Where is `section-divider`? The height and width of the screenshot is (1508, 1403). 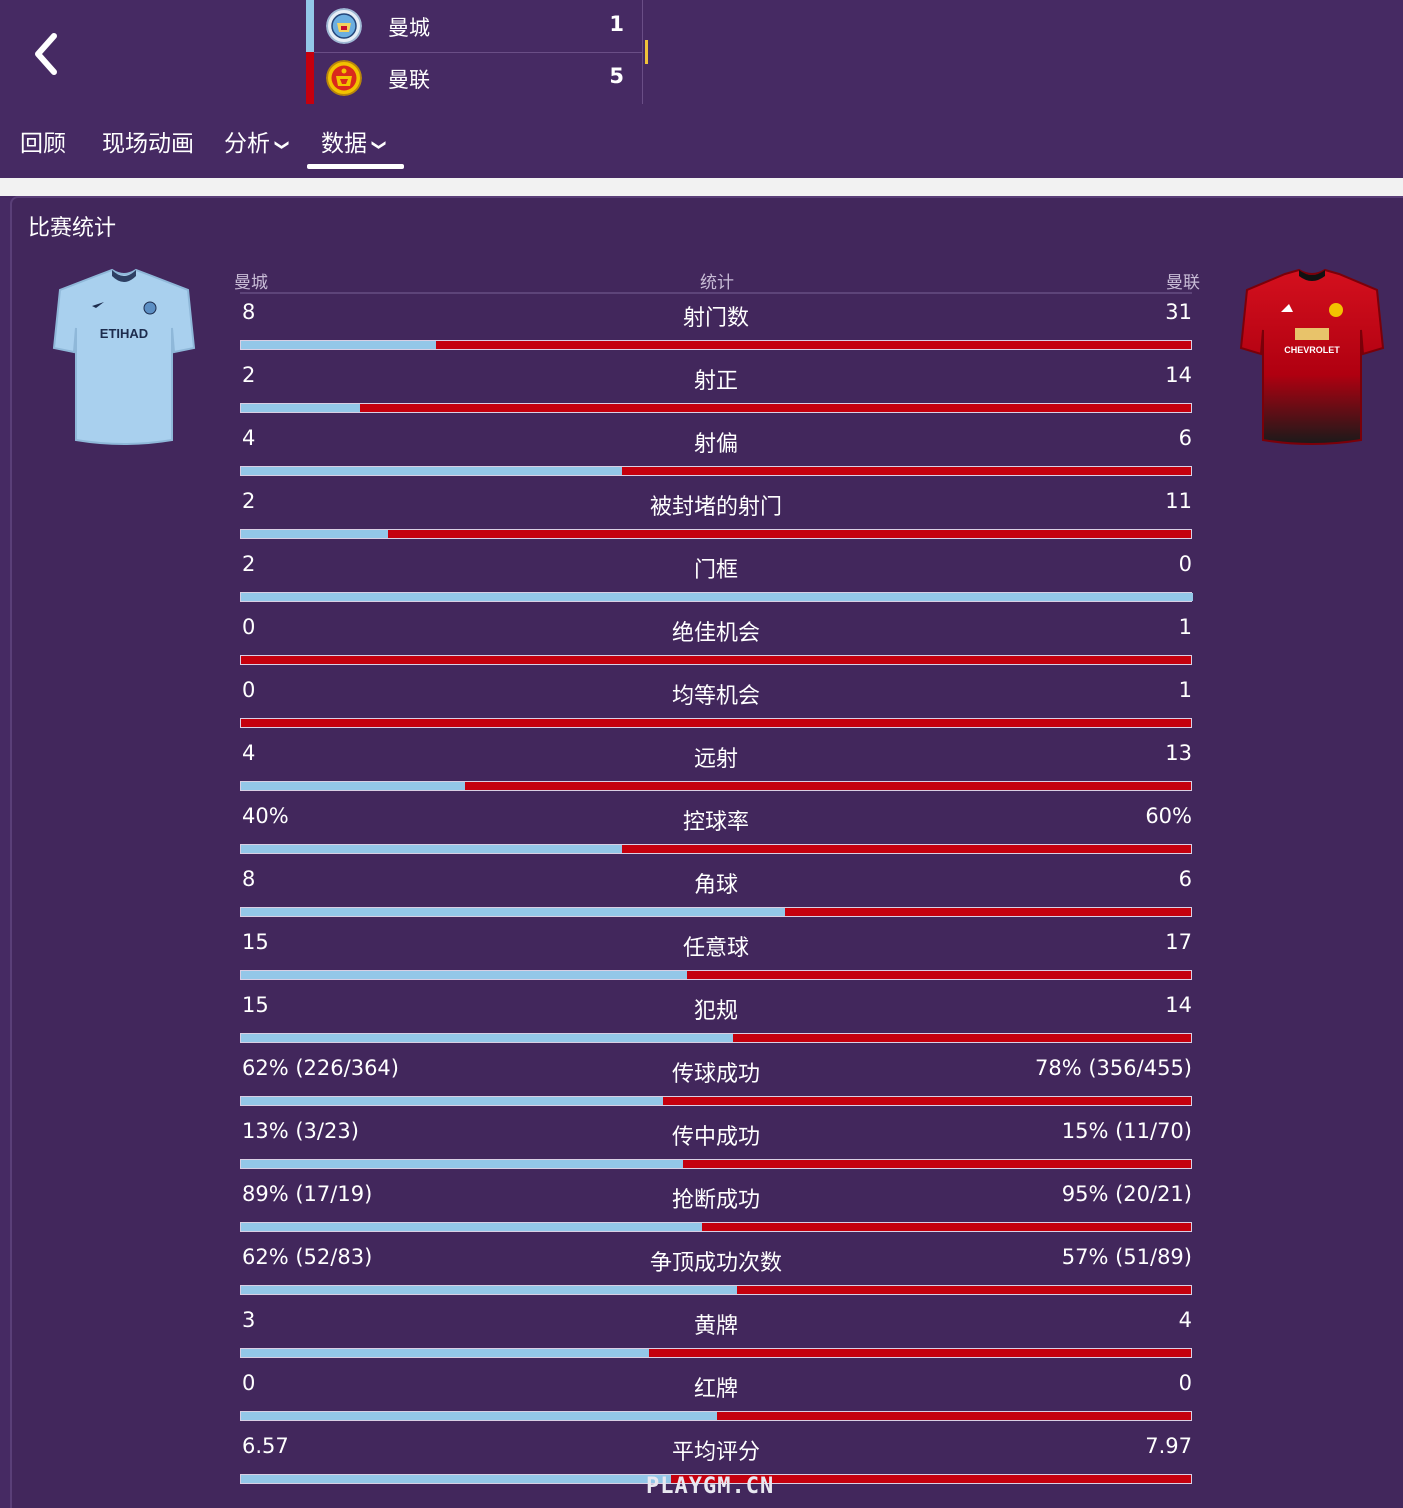
section-divider is located at coordinates (701, 187).